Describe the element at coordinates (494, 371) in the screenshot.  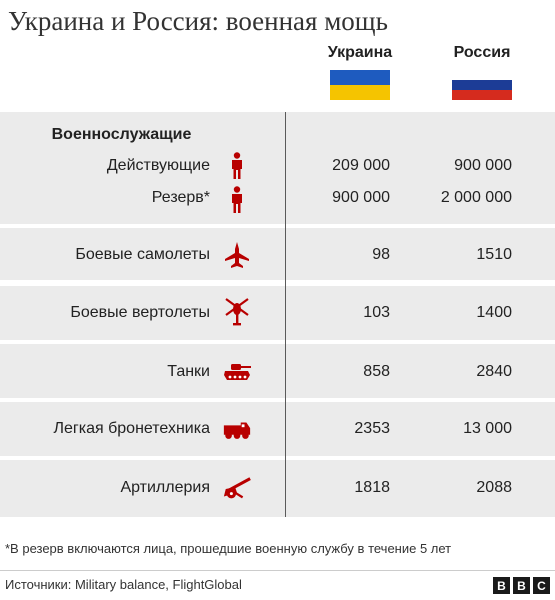
I see `value-russia: 2840` at that location.